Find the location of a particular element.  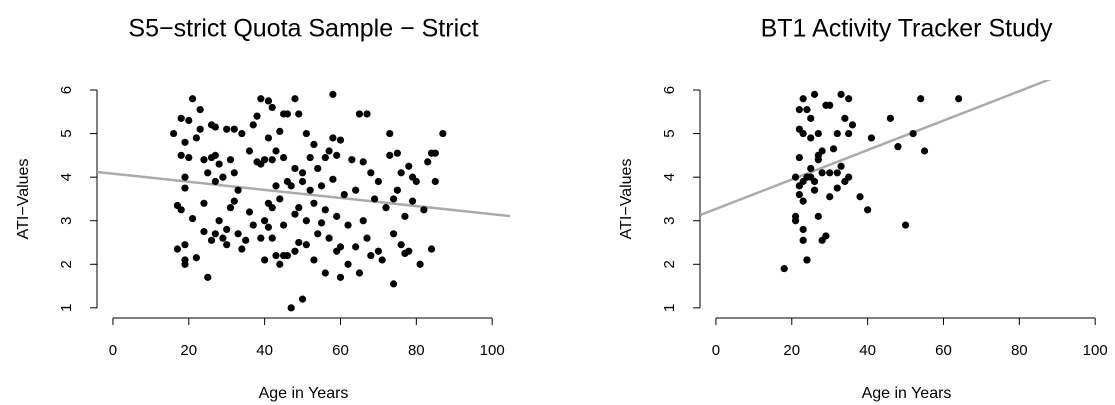

fit-line-group is located at coordinates (876, 148).